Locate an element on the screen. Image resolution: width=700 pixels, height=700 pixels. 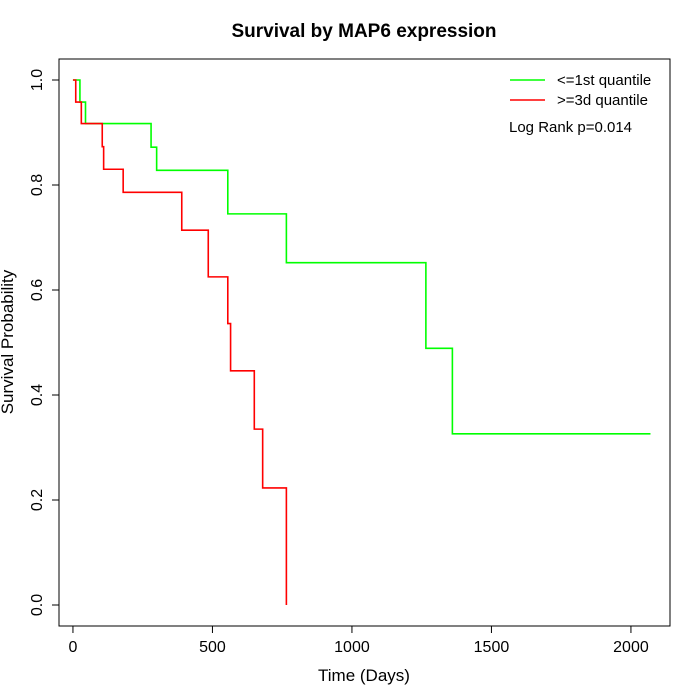
legend-label: <=1st quantile is located at coordinates (604, 80).